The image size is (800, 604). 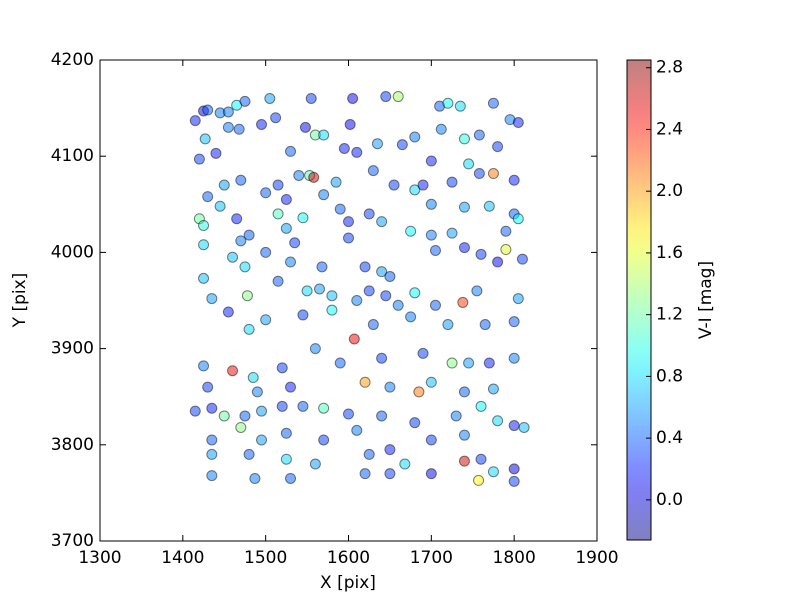 I want to click on colorbar-tick-label: 1.2, so click(x=669, y=315).